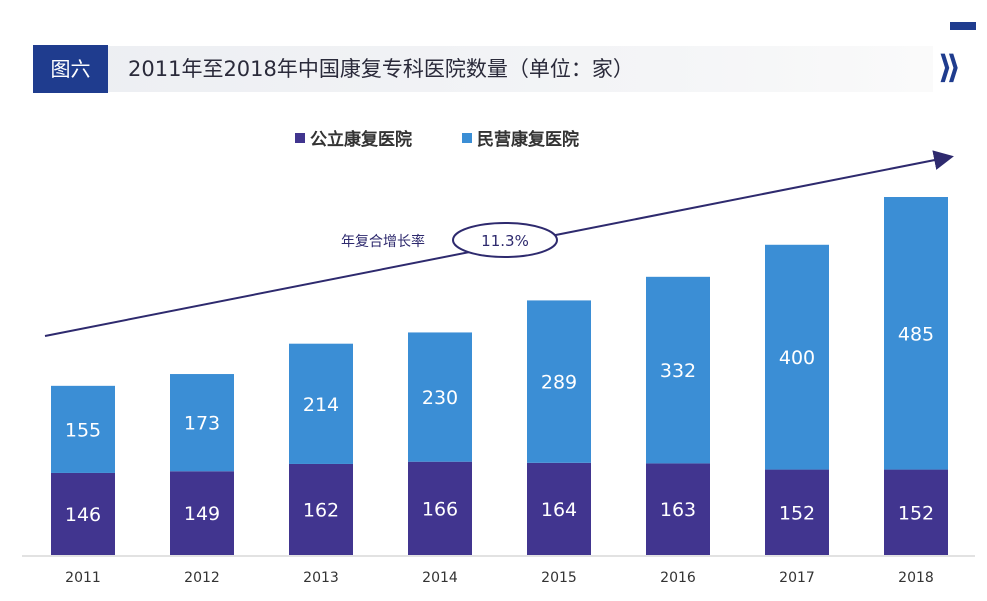  What do you see at coordinates (528, 139) in the screenshot?
I see `legend-label: 民营康复医院` at bounding box center [528, 139].